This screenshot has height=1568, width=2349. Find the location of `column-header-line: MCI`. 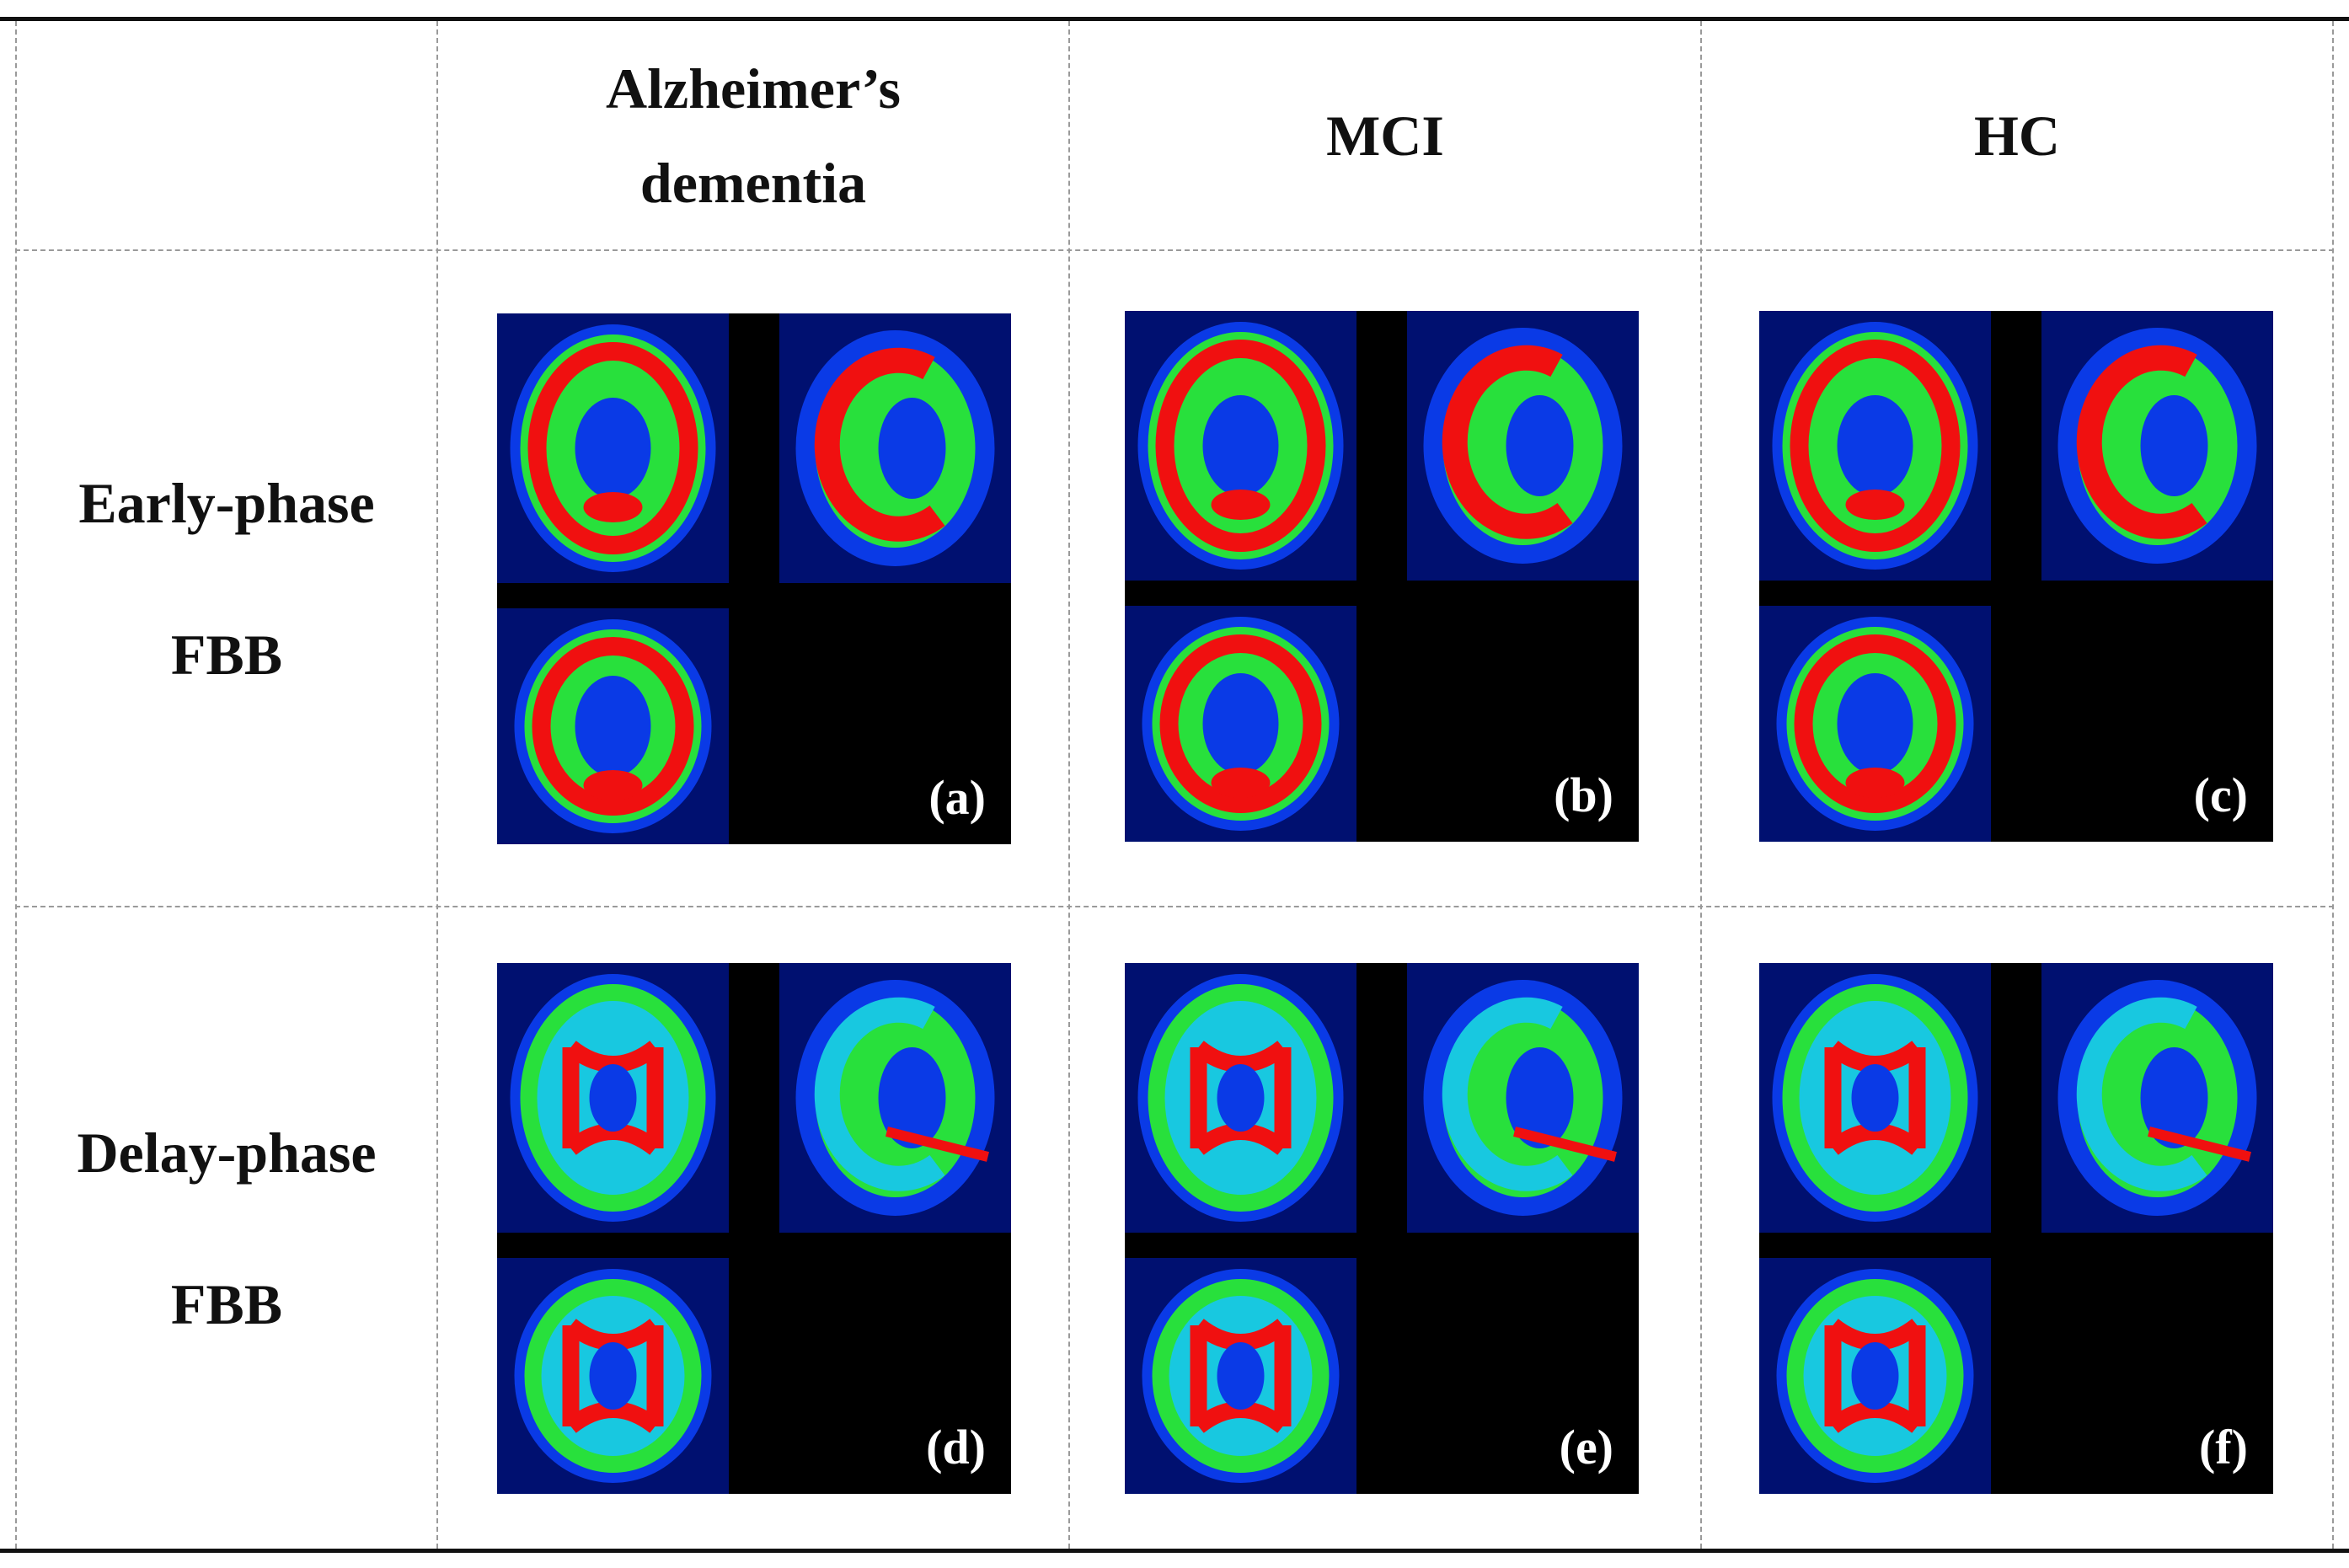

column-header-line: MCI is located at coordinates (1385, 135).